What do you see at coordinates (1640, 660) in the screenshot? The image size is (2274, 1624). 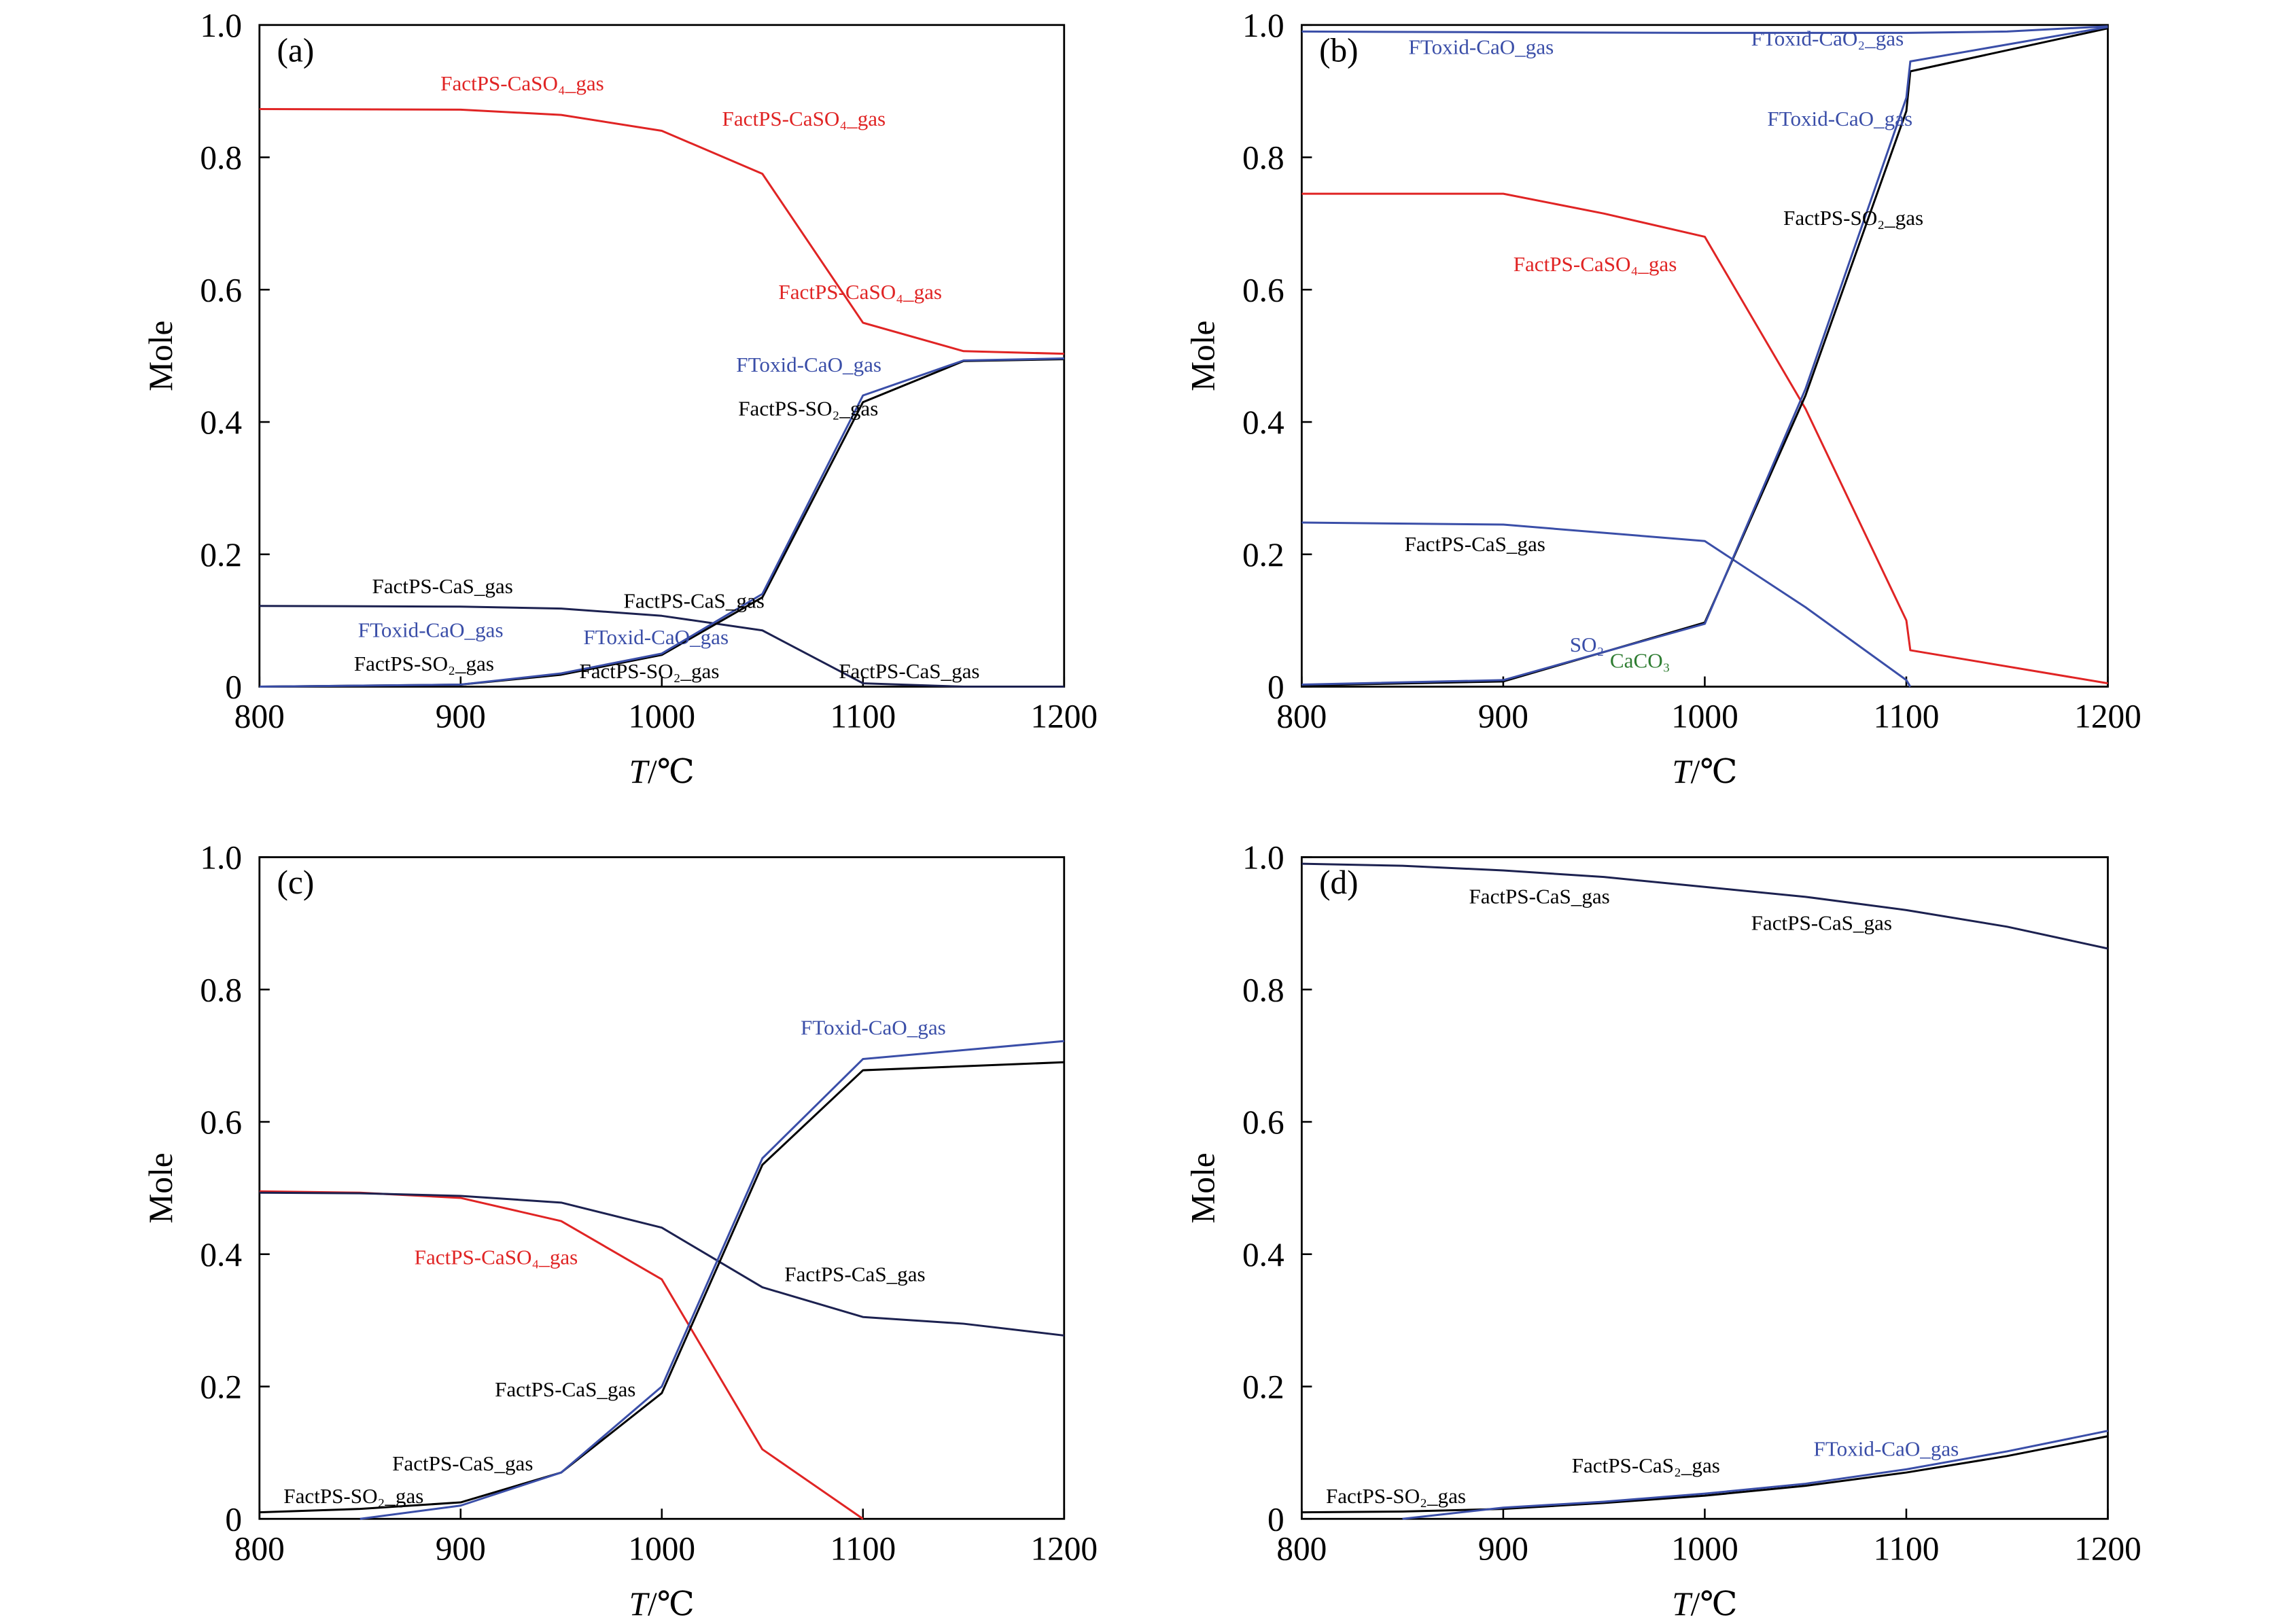 I see `series-annotation: CaCO₃` at bounding box center [1640, 660].